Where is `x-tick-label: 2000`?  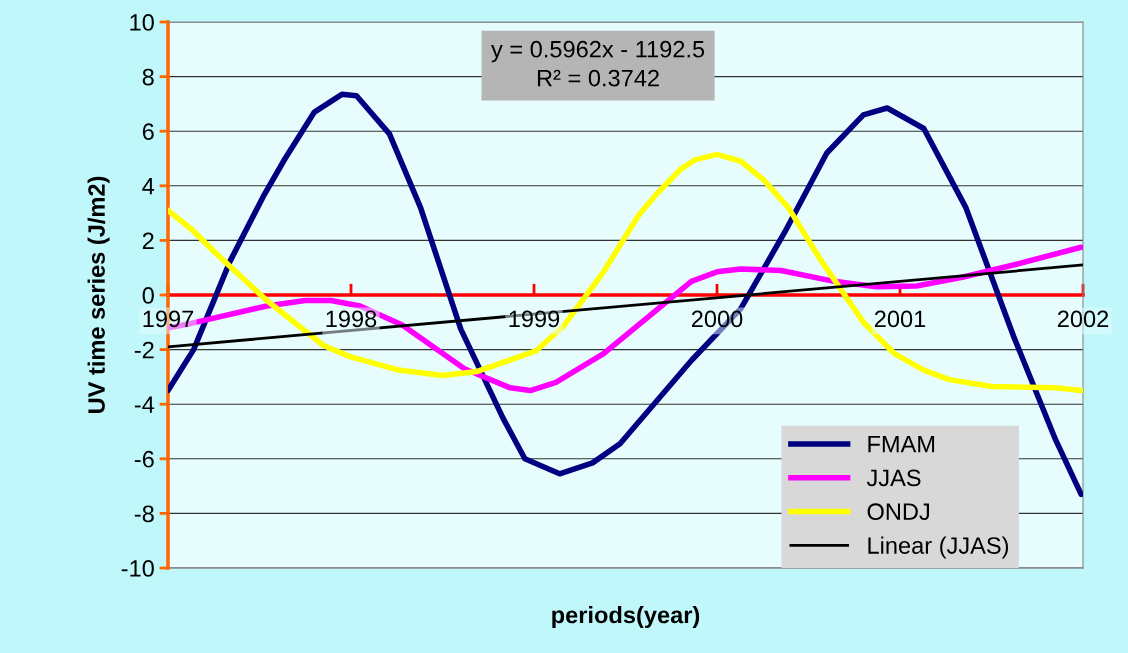 x-tick-label: 2000 is located at coordinates (717, 319).